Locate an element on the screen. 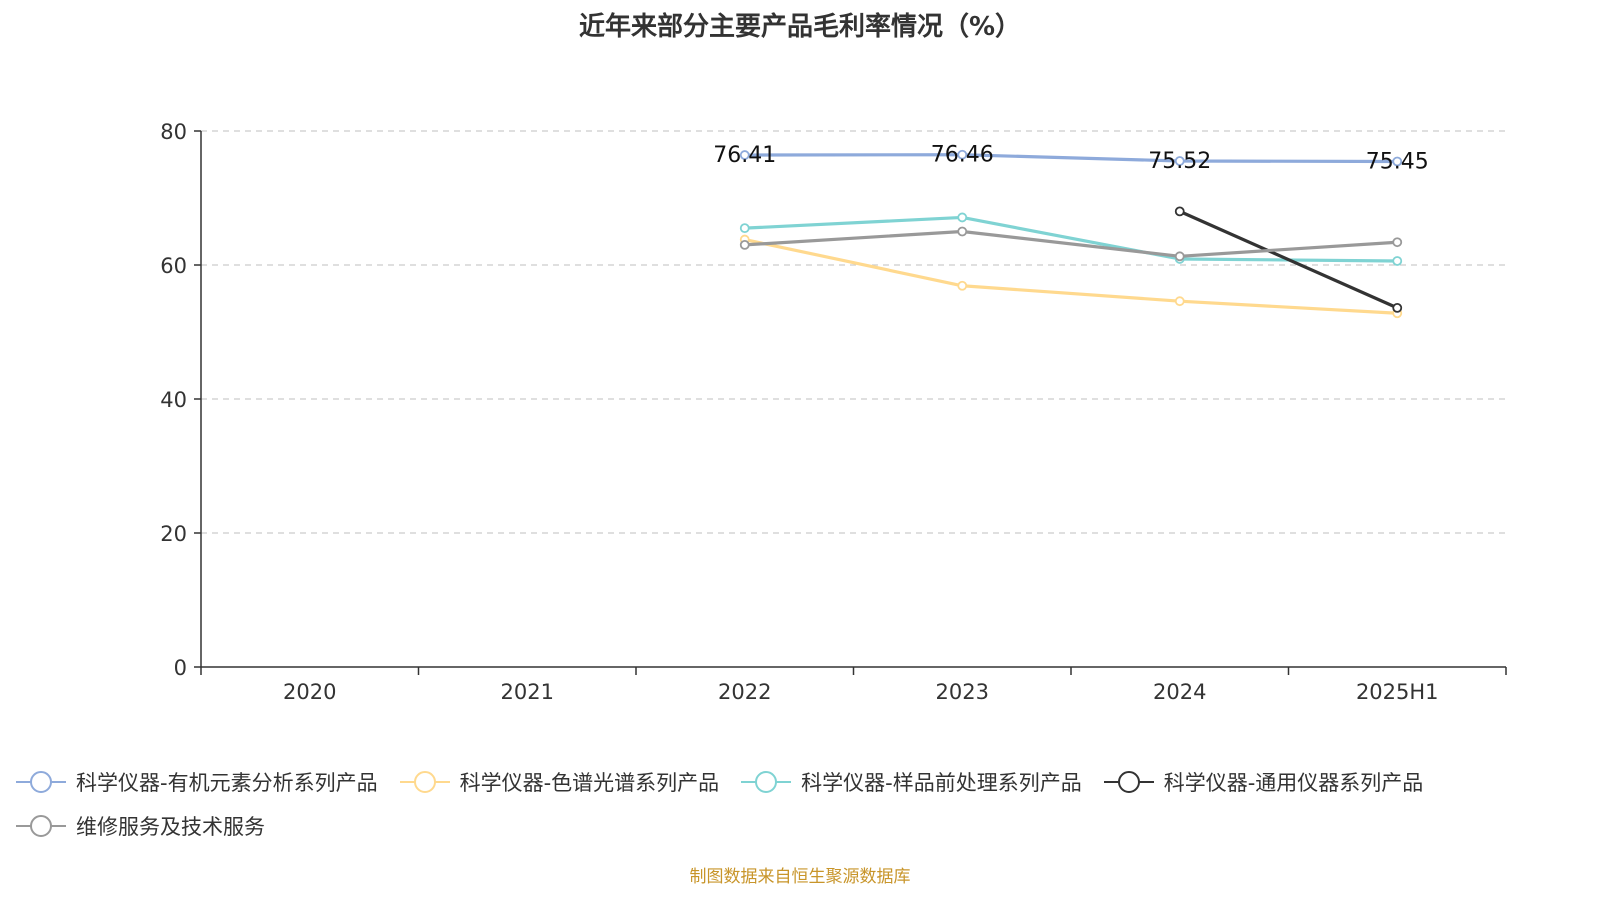  x-tick-label: 2025H1 is located at coordinates (1397, 692).